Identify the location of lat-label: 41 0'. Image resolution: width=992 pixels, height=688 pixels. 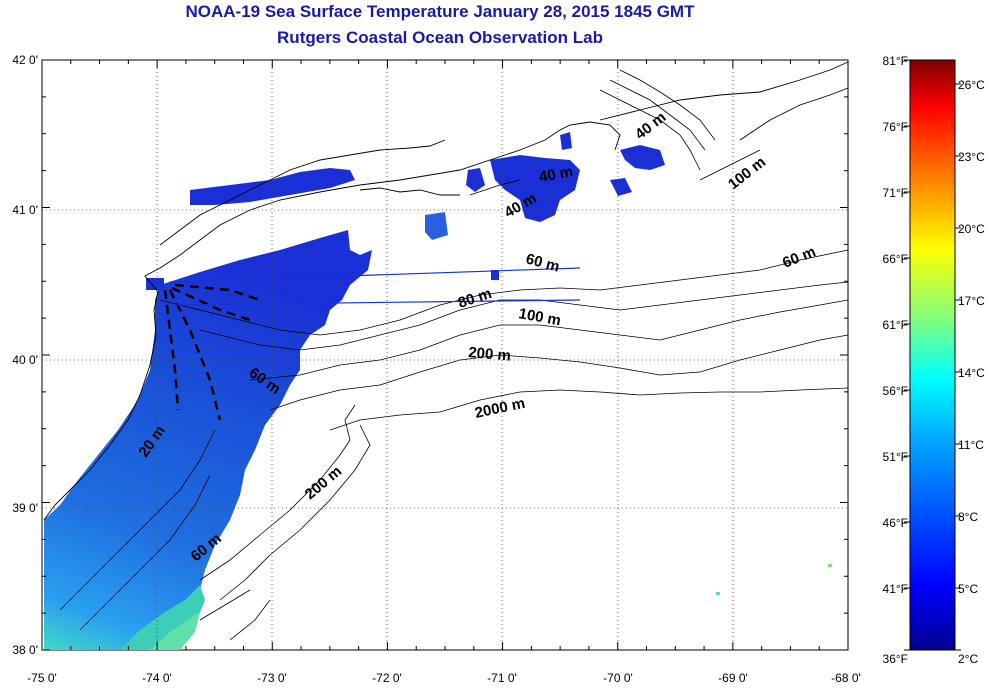
(25, 210).